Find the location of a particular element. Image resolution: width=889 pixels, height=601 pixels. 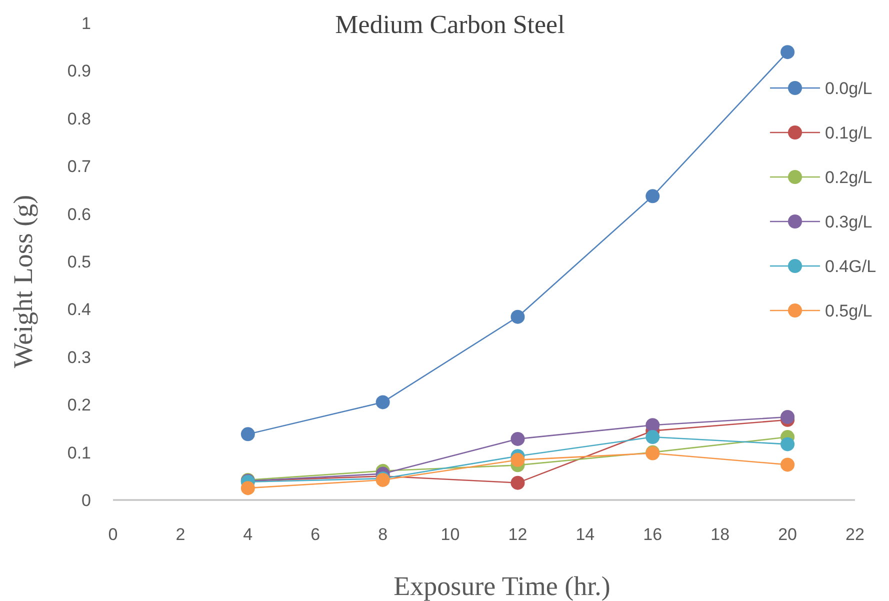

x-tick-label: 14 is located at coordinates (585, 534).